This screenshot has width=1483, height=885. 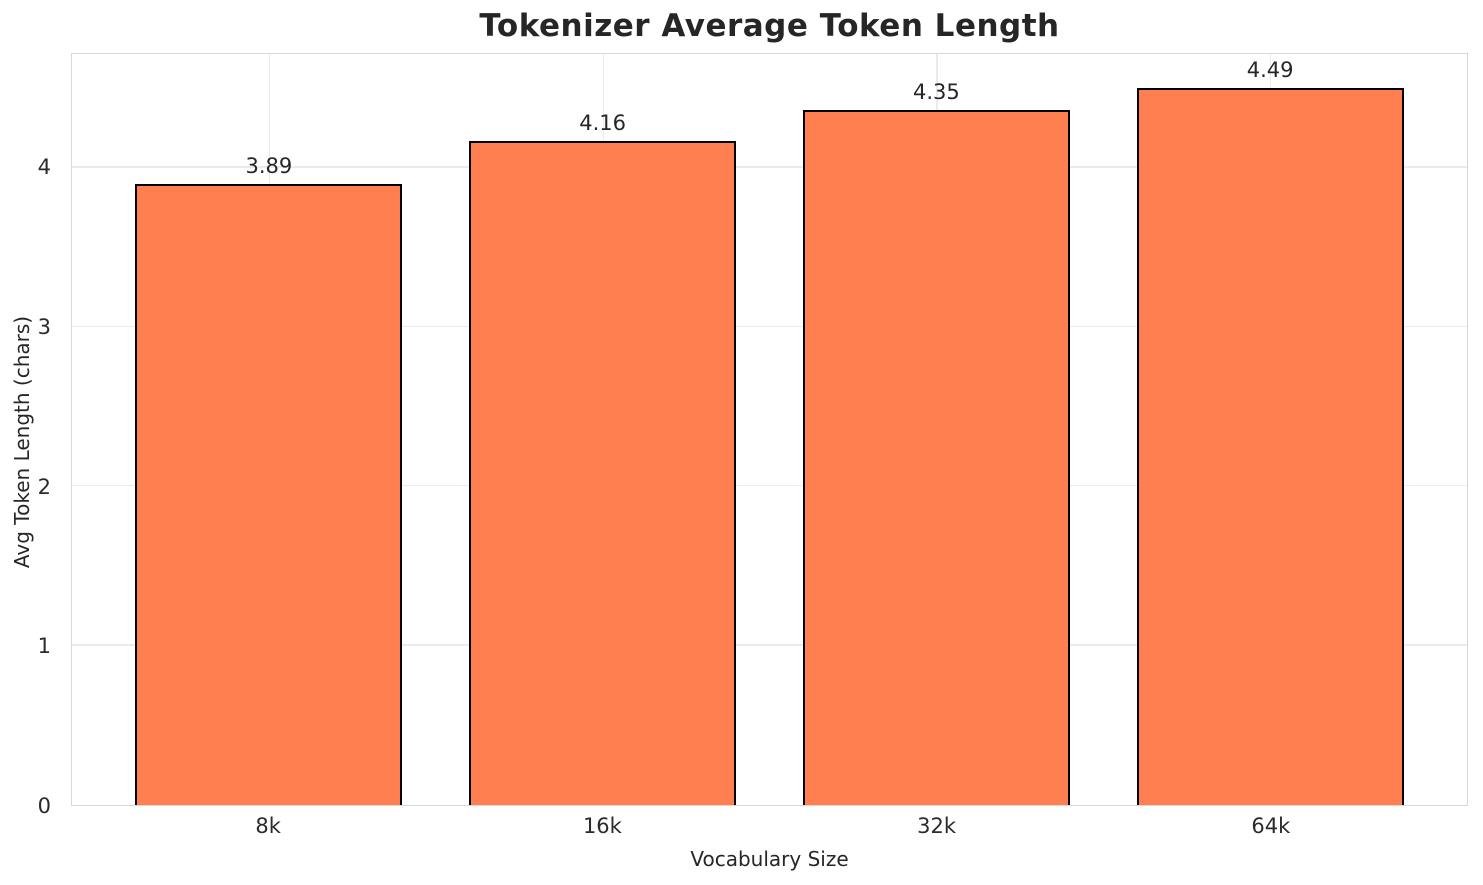 I want to click on bar-value-label: 4.35, so click(x=936, y=92).